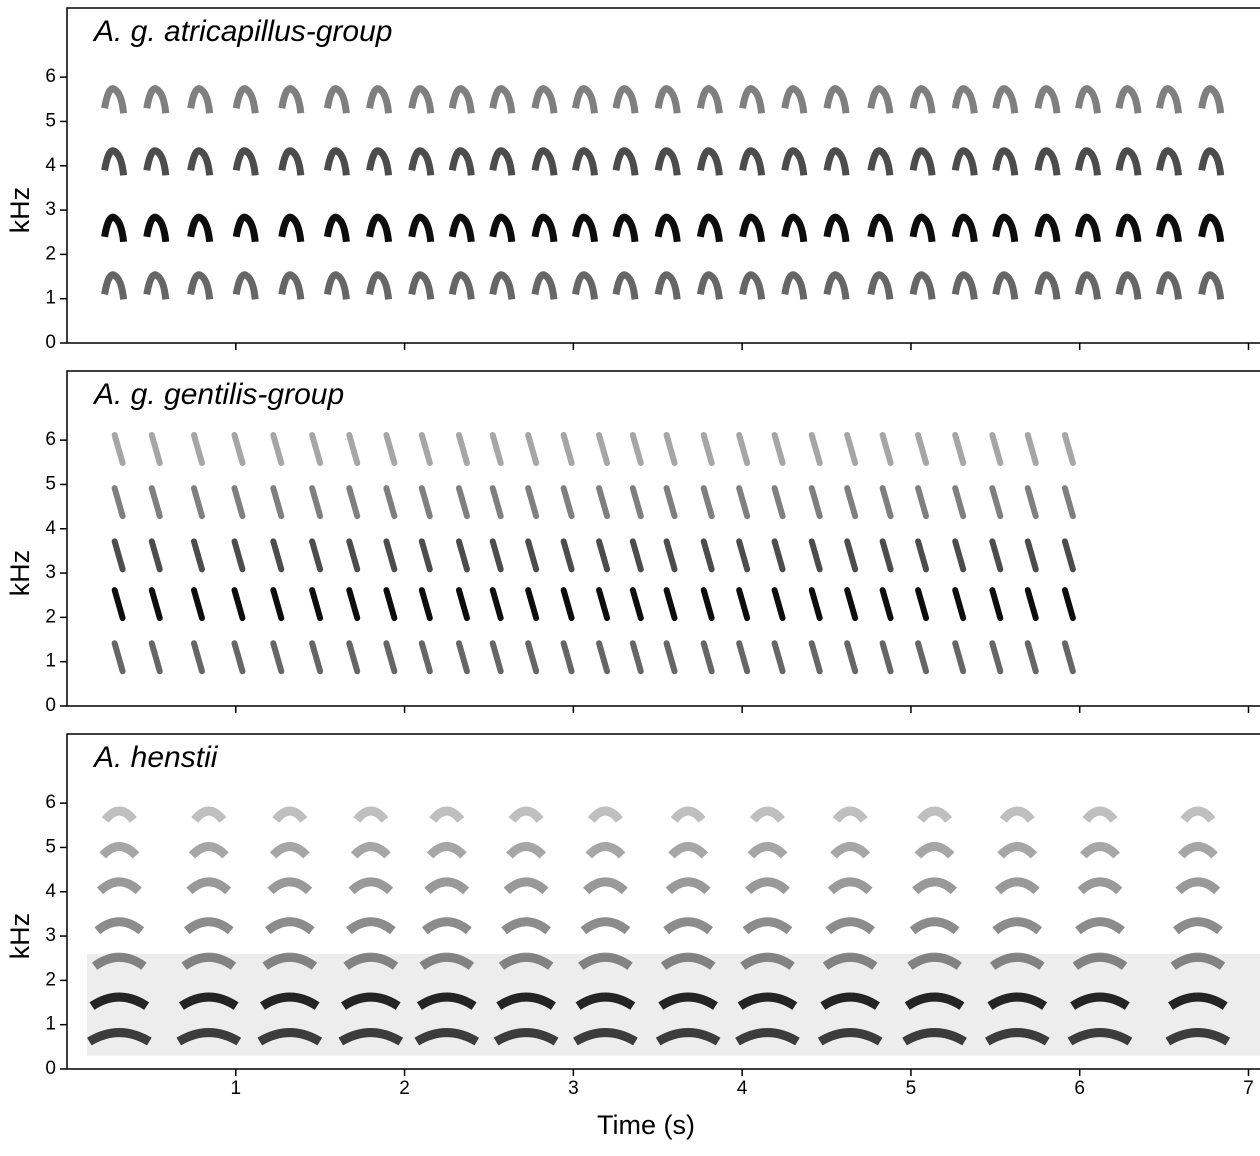  I want to click on y-tick-label: 5, so click(50, 483).